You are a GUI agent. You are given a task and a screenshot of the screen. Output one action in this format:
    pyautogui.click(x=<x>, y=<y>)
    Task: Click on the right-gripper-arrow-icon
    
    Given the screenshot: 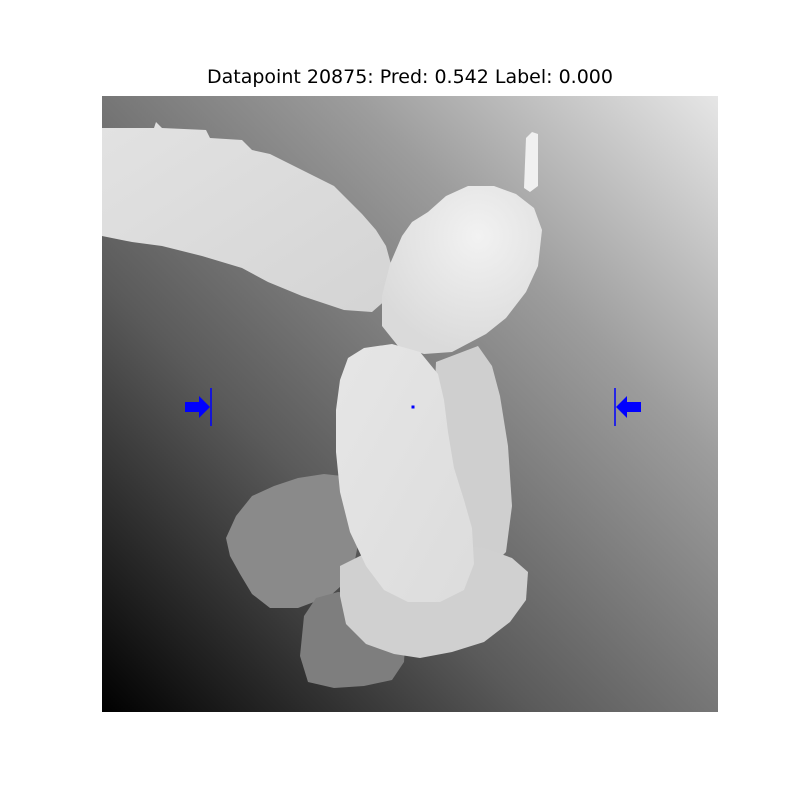 What is the action you would take?
    pyautogui.click(x=627, y=407)
    